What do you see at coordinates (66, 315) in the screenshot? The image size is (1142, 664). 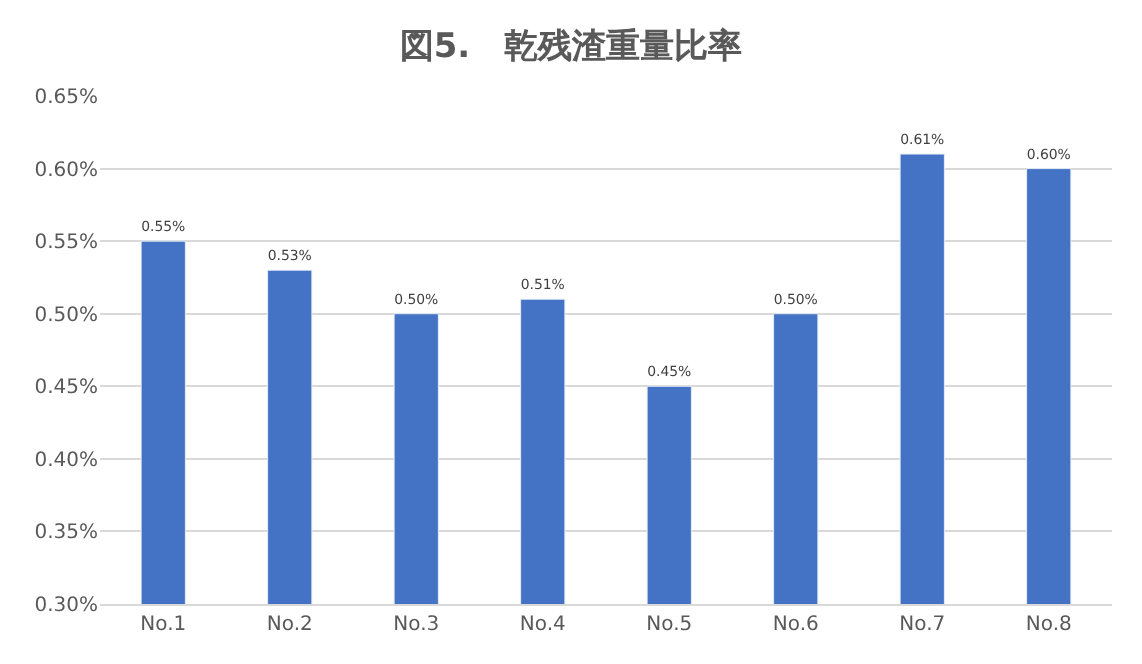 I see `y-tick-label: 0.50%` at bounding box center [66, 315].